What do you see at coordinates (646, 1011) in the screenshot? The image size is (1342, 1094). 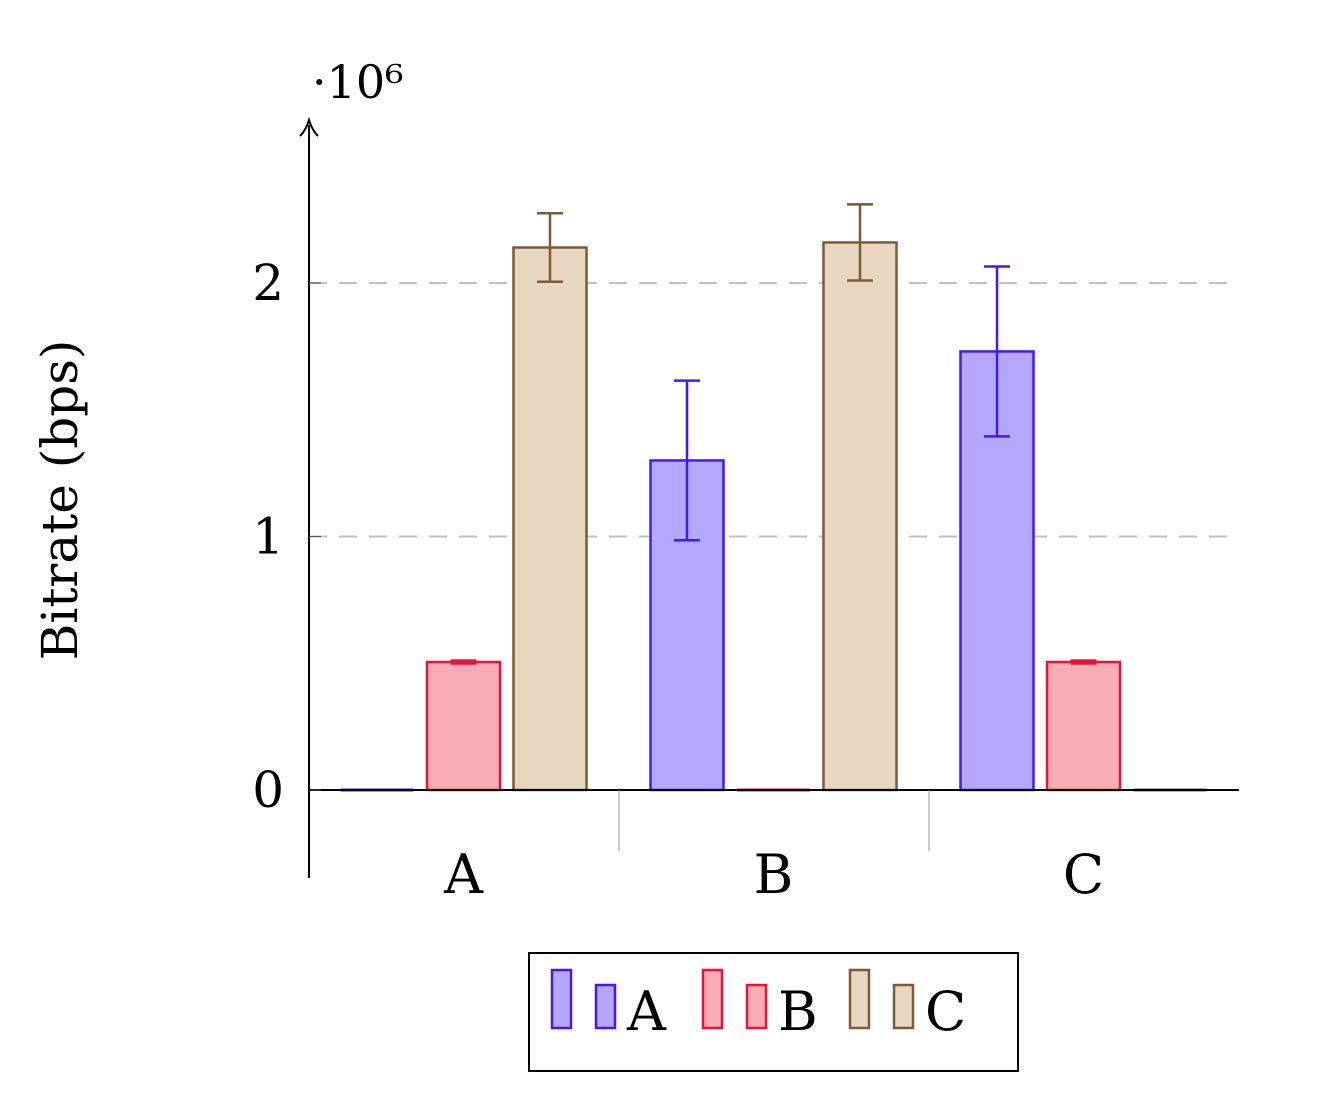 I see `legend-label: A` at bounding box center [646, 1011].